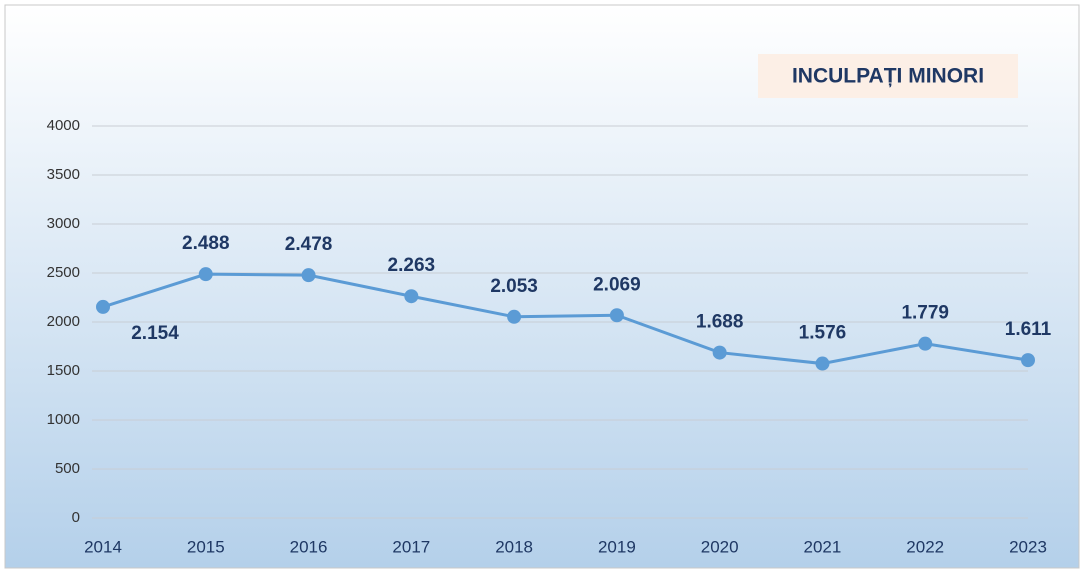  Describe the element at coordinates (63, 419) in the screenshot. I see `y-tick-label: 1000` at that location.